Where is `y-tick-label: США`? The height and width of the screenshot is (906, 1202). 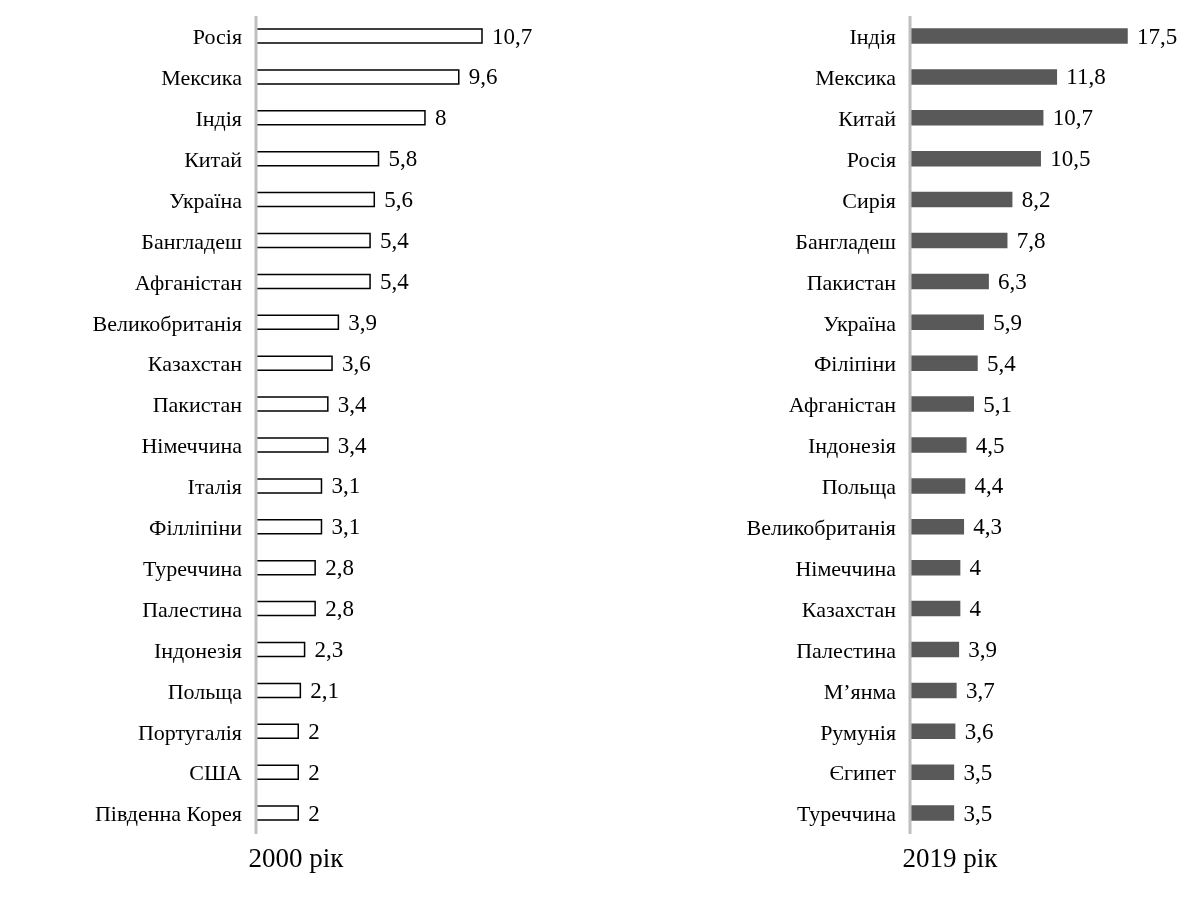 y-tick-label: США is located at coordinates (216, 773).